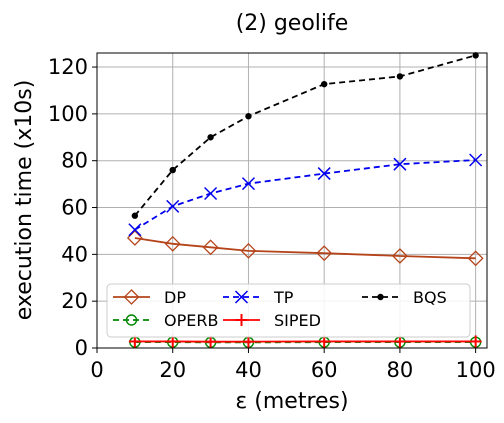 The height and width of the screenshot is (423, 504). What do you see at coordinates (248, 370) in the screenshot?
I see `x-tick-label: 40` at bounding box center [248, 370].